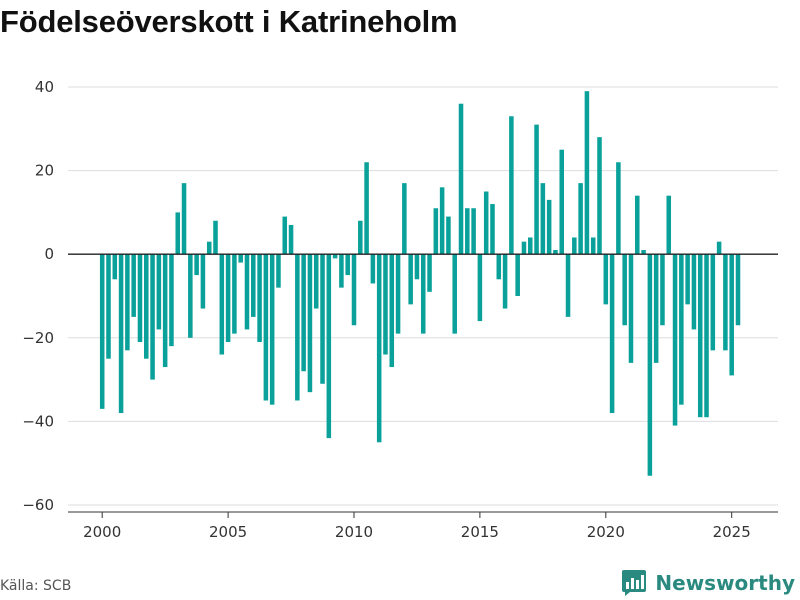  Describe the element at coordinates (732, 532) in the screenshot. I see `x-tick-label: 2025` at that location.